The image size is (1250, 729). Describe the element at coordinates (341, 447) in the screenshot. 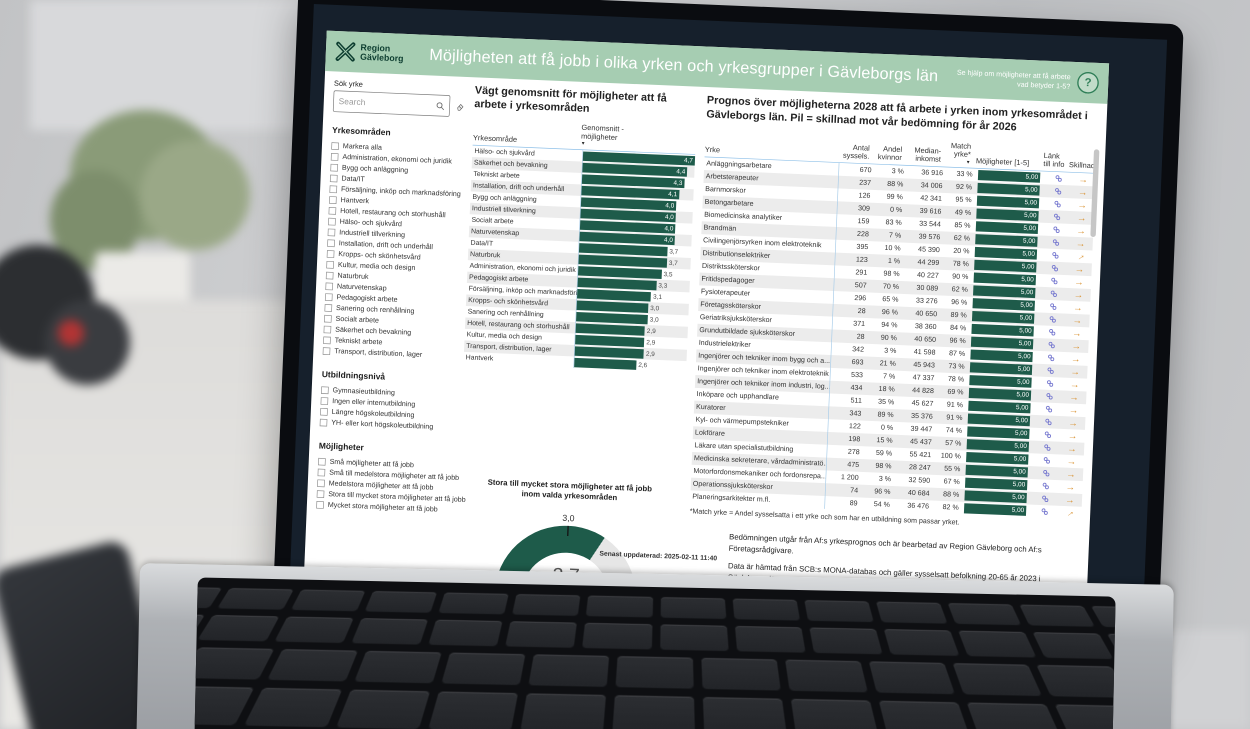

I see `section-title: Möjligheter` at that location.